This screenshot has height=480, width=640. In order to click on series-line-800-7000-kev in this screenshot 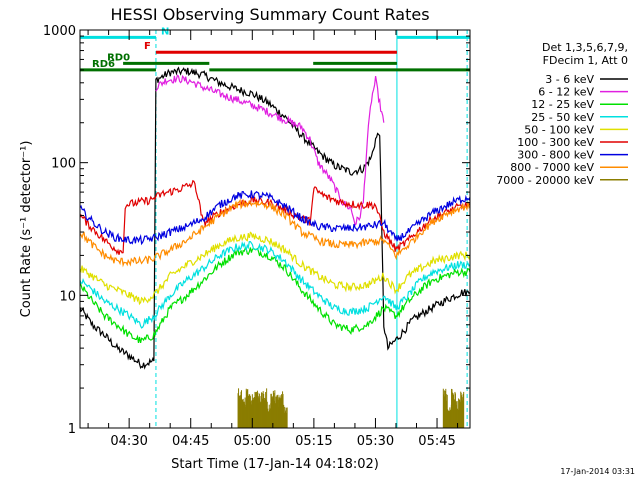, I will do `click(275, 233)`.